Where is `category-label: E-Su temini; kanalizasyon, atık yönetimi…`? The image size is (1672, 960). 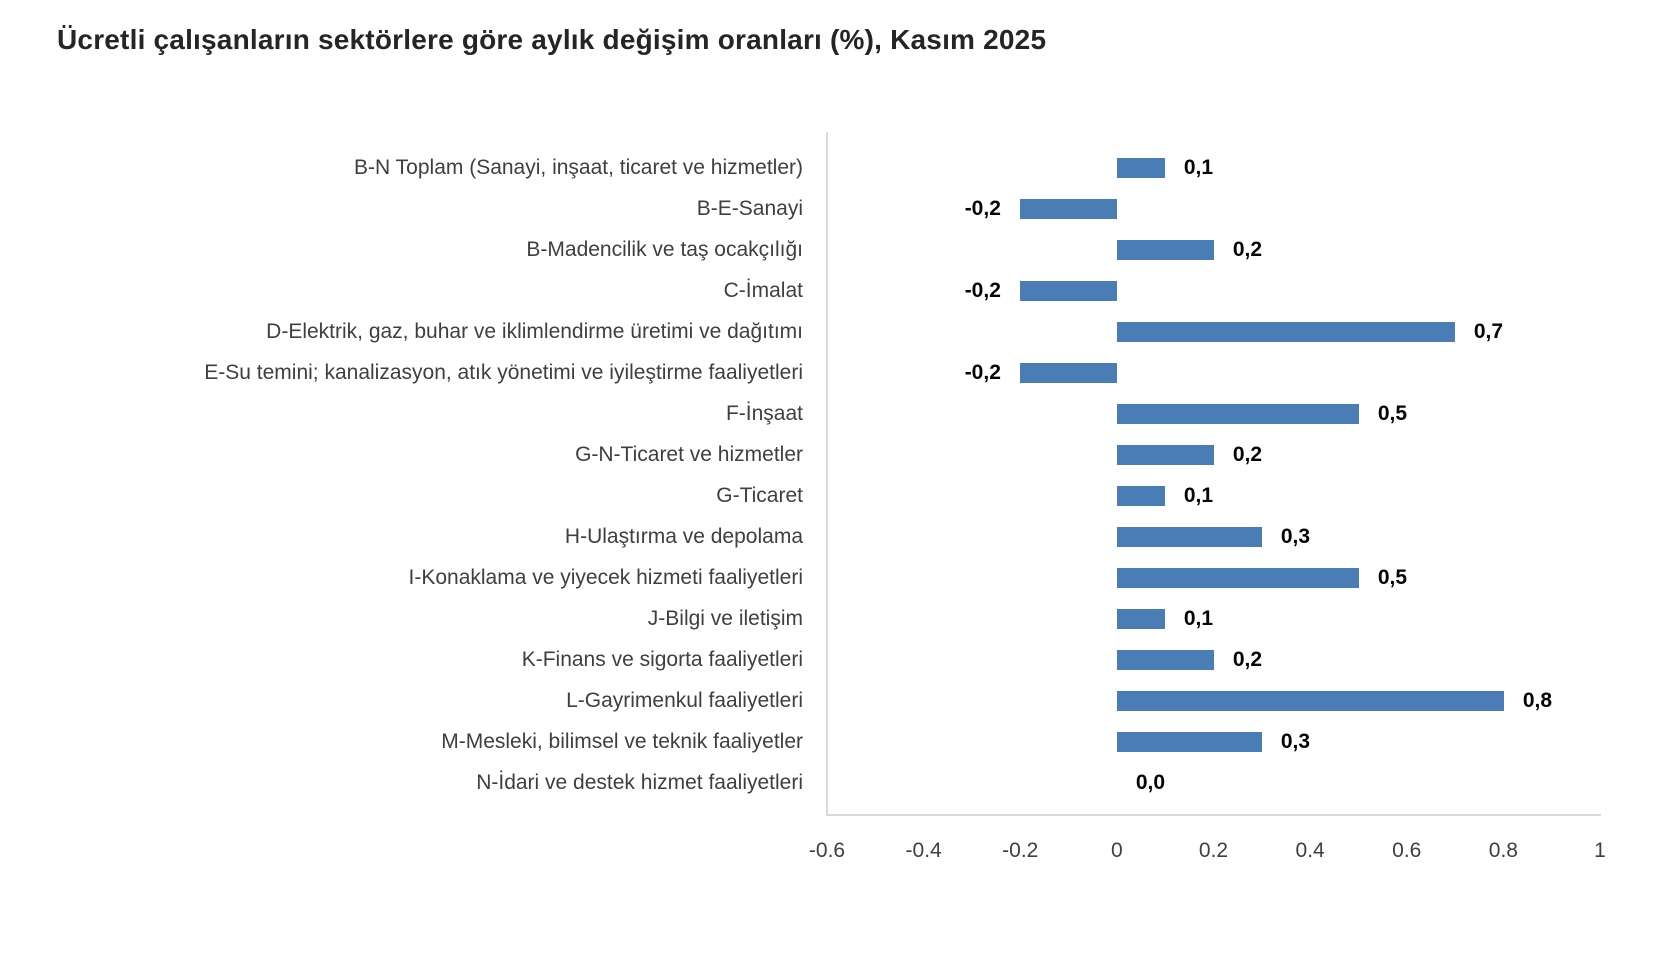 category-label: E-Su temini; kanalizasyon, atık yönetimi… is located at coordinates (503, 372).